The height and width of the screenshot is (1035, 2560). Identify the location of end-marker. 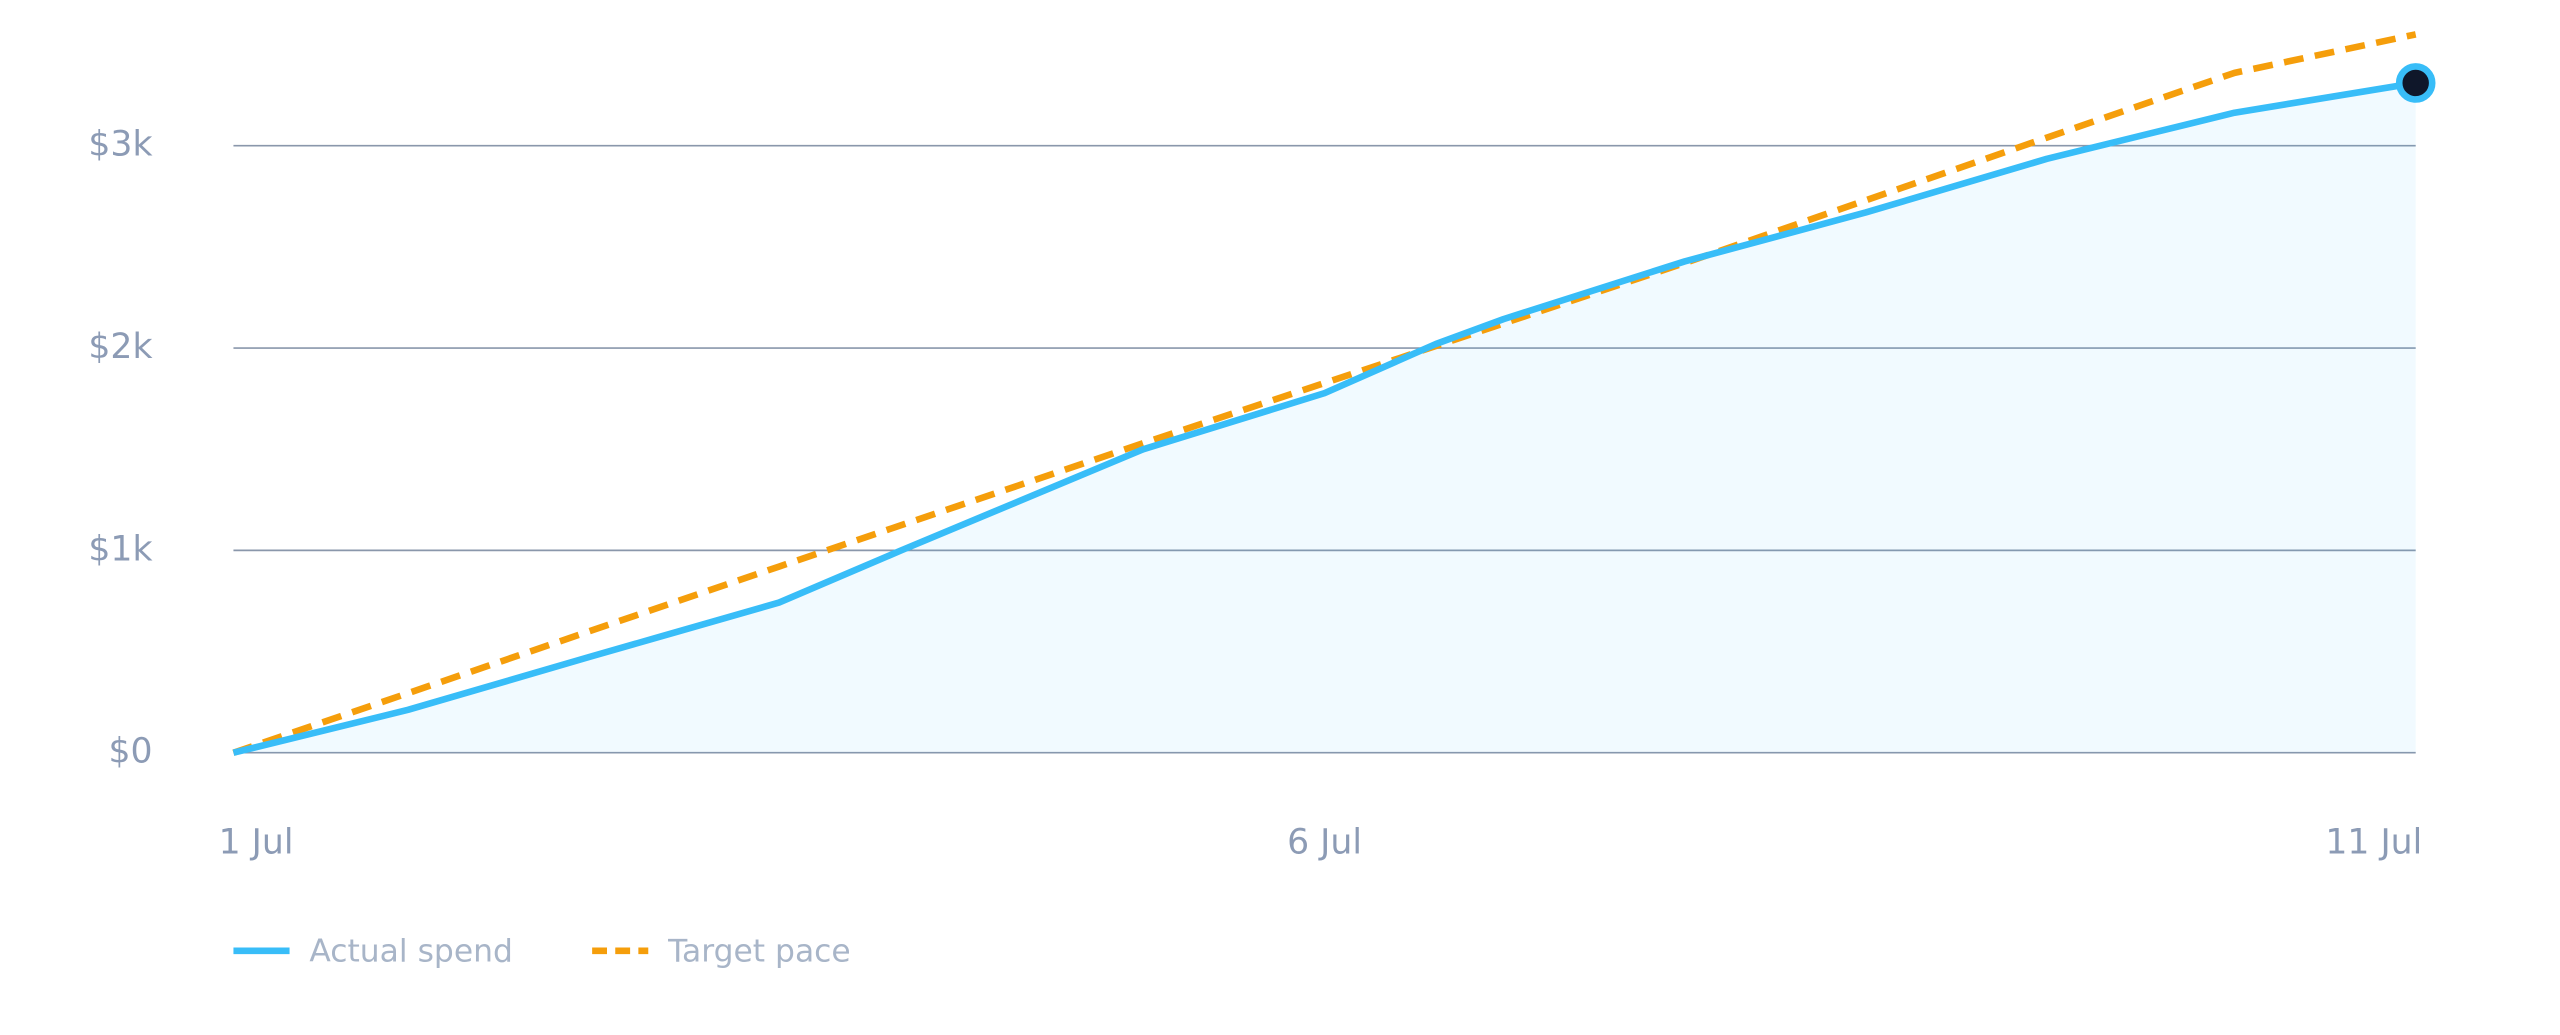
(2415, 83).